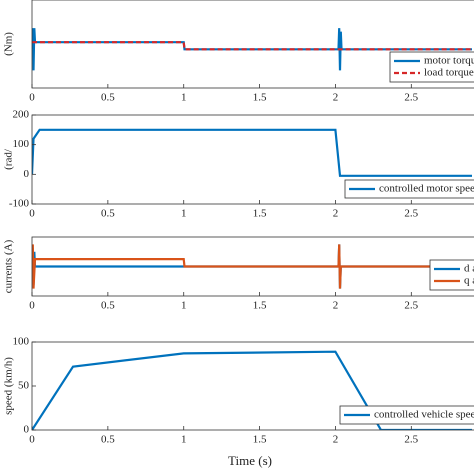  Describe the element at coordinates (9, 386) in the screenshot. I see `y-axis-label: speed (km/h)` at that location.